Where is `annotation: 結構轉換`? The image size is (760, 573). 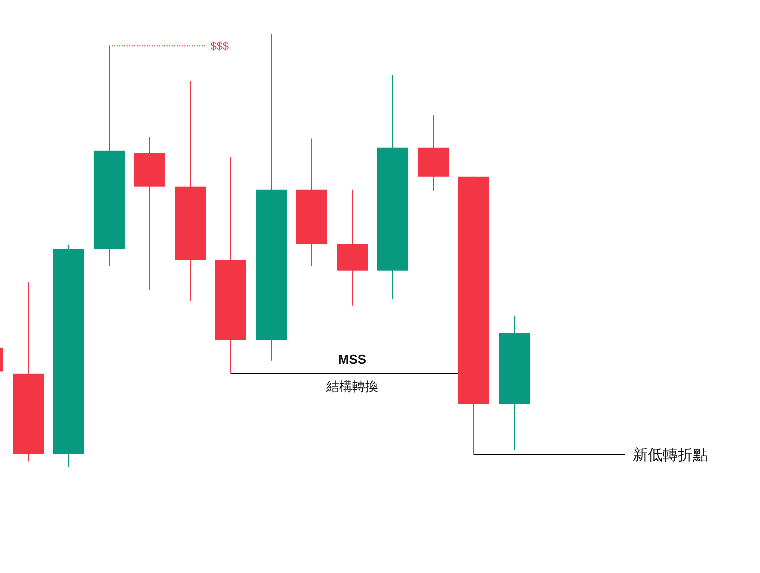 annotation: 結構轉換 is located at coordinates (352, 386).